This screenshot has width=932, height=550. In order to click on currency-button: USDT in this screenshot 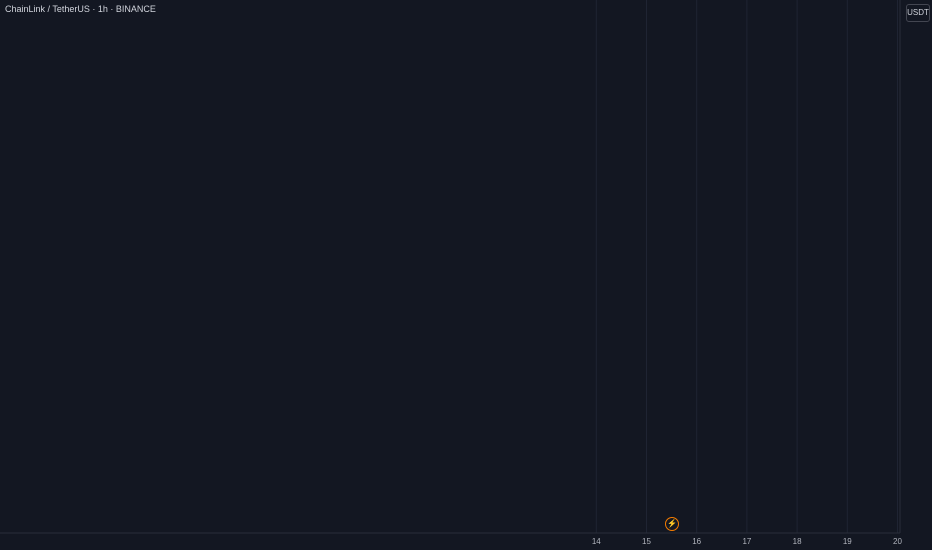, I will do `click(918, 13)`.